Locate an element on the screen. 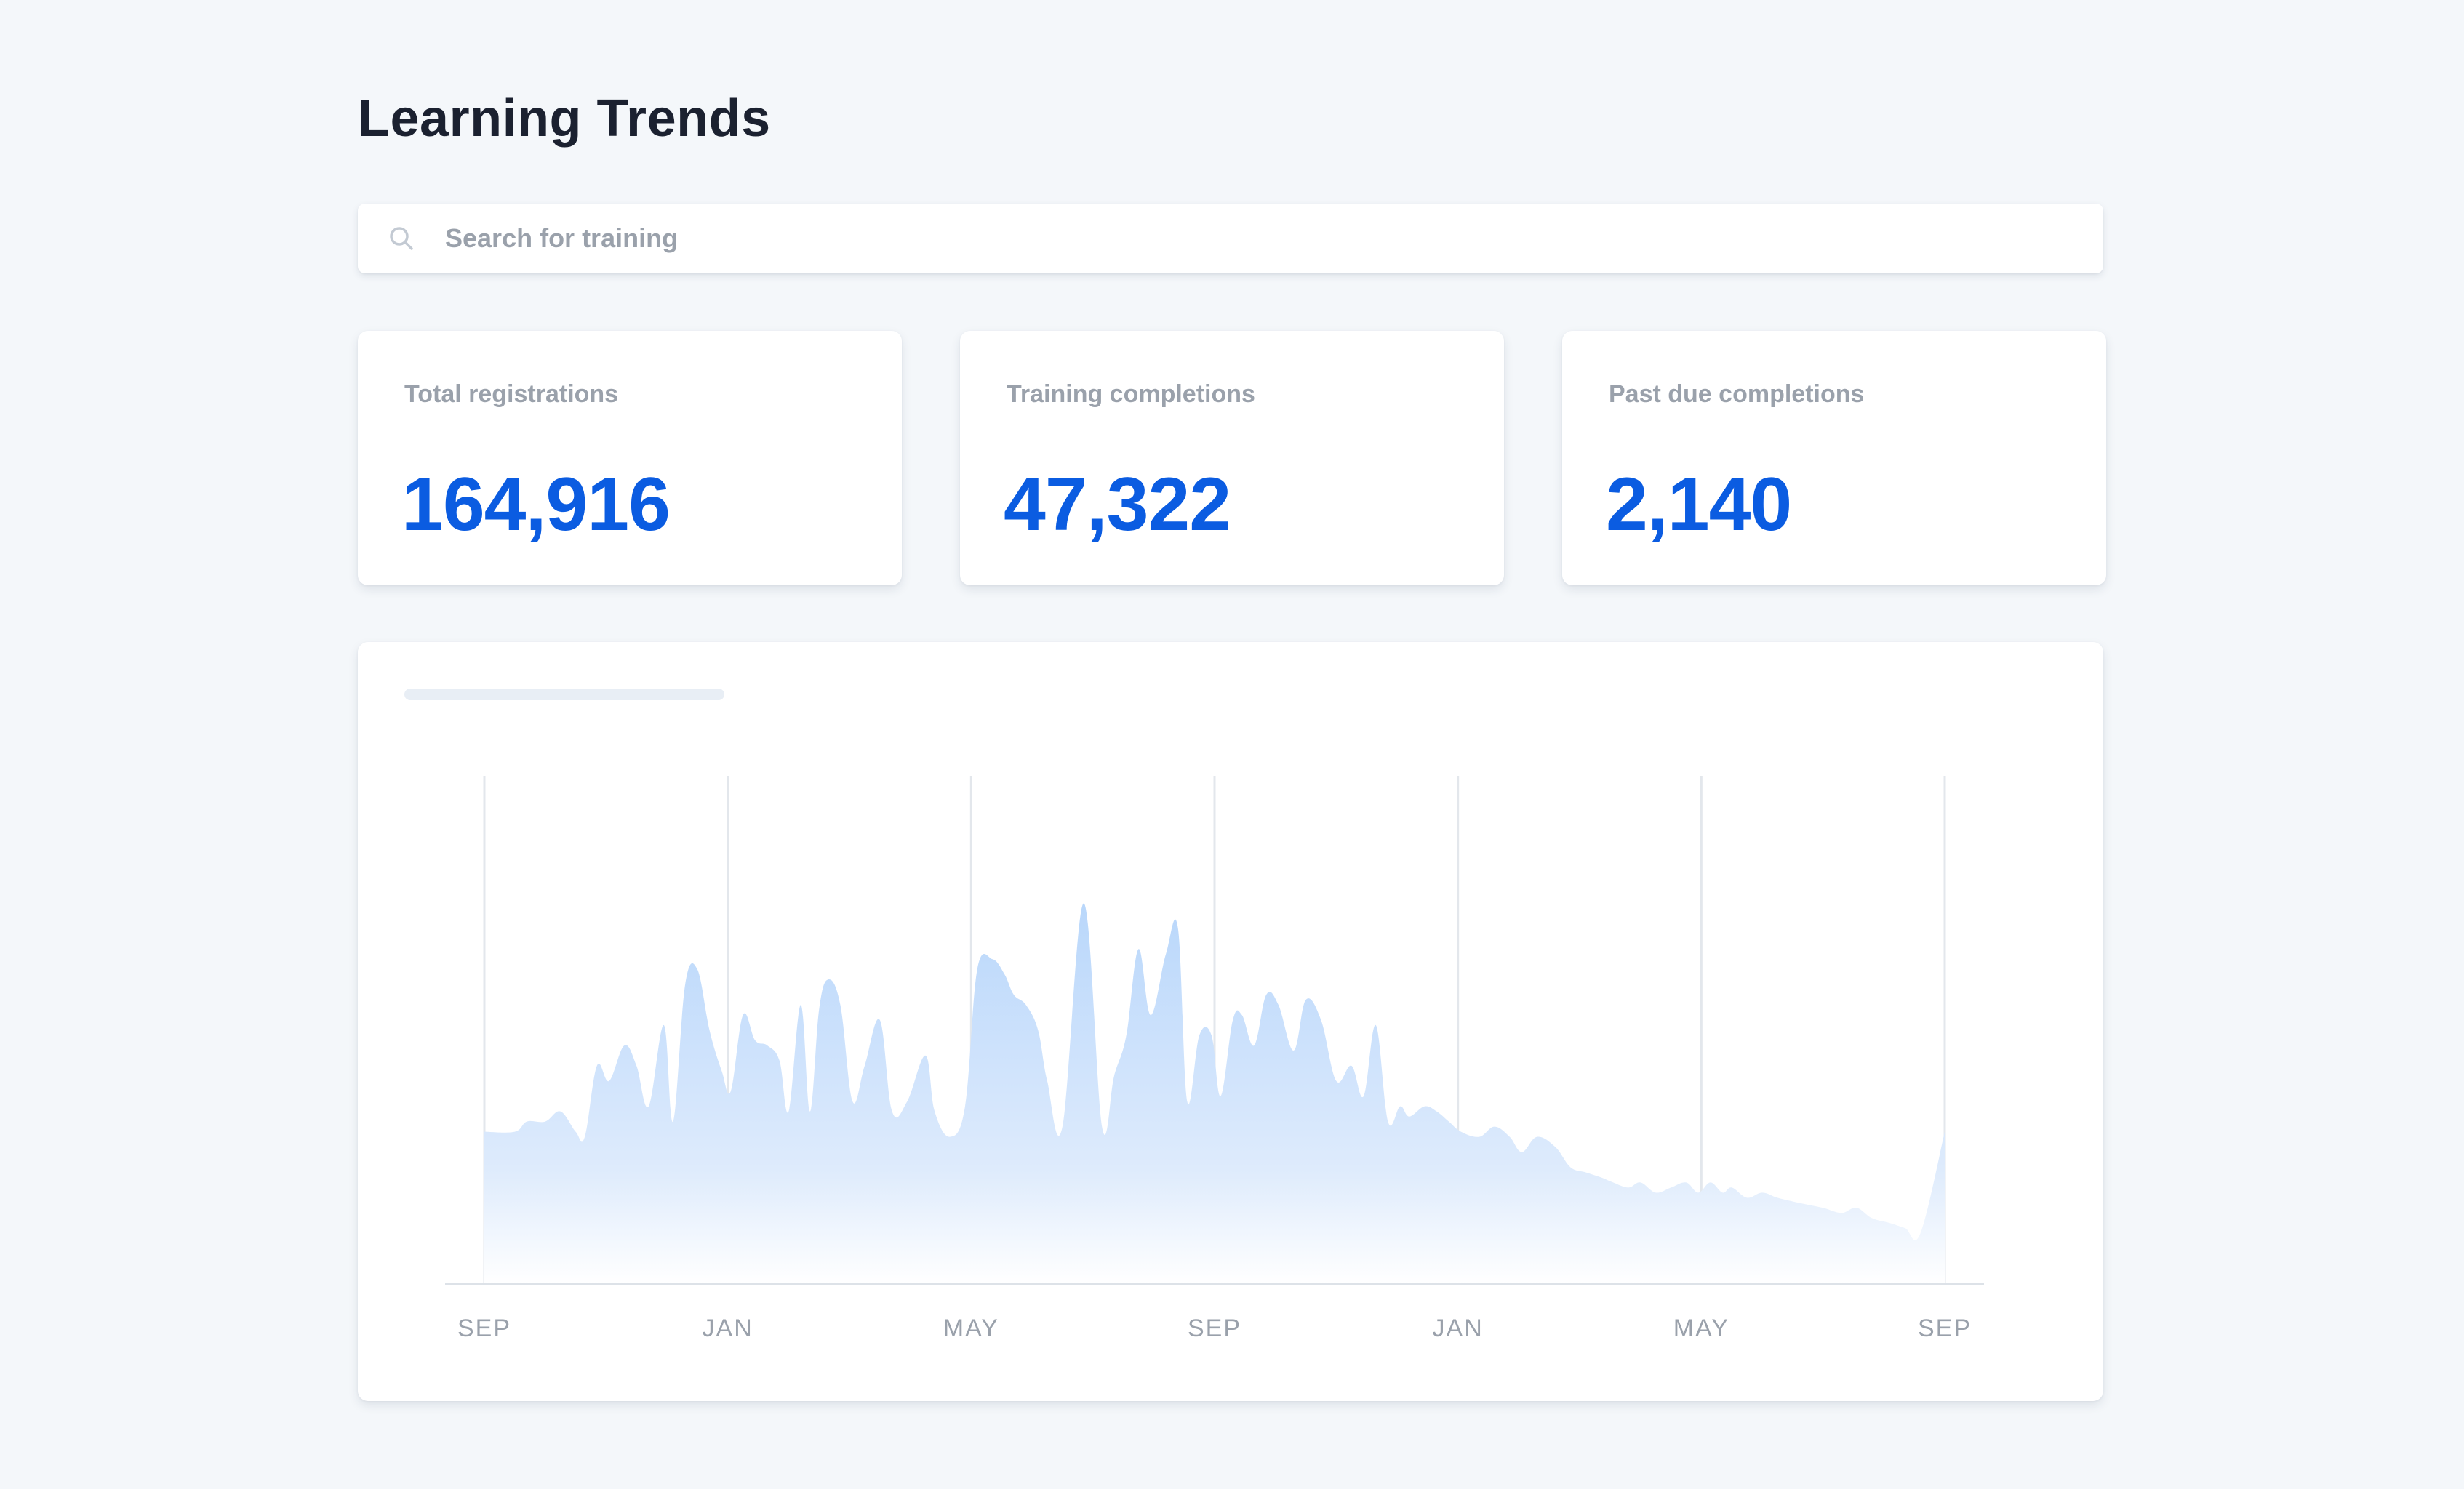 The width and height of the screenshot is (2464, 1489). stat-value: 2,140 is located at coordinates (1699, 504).